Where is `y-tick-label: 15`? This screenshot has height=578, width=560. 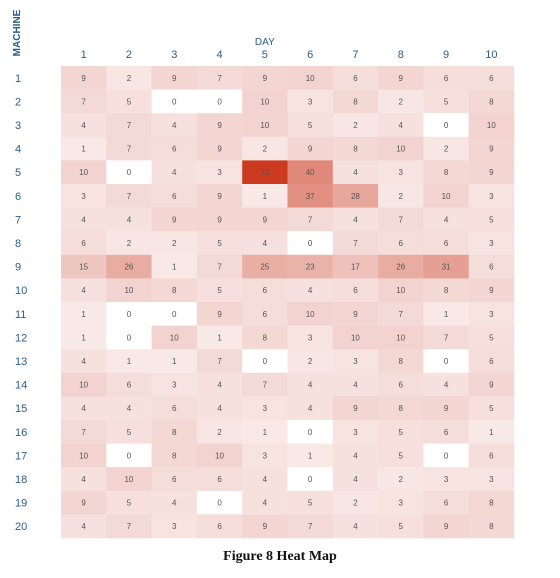 y-tick-label: 15 is located at coordinates (21, 409).